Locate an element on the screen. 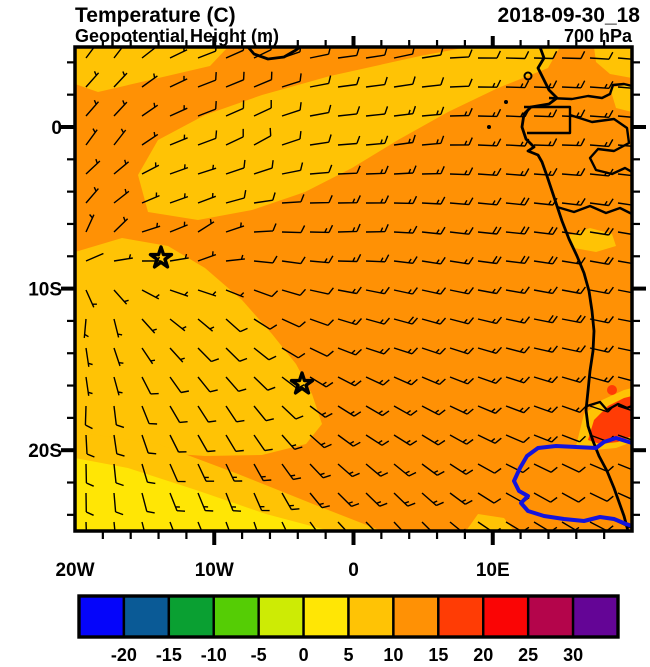 The image size is (650, 667). x-tick-label: 0 is located at coordinates (353, 570).